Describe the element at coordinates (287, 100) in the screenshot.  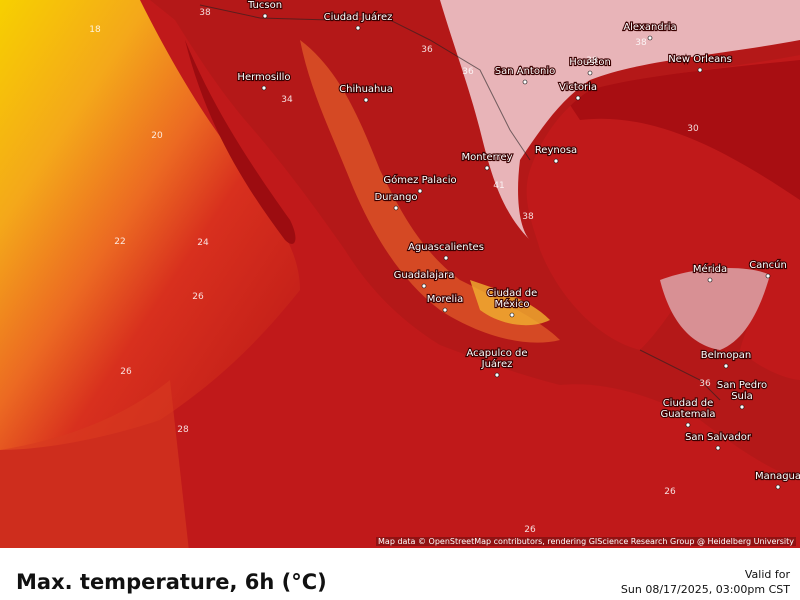
I see `contour-label: 34` at that location.